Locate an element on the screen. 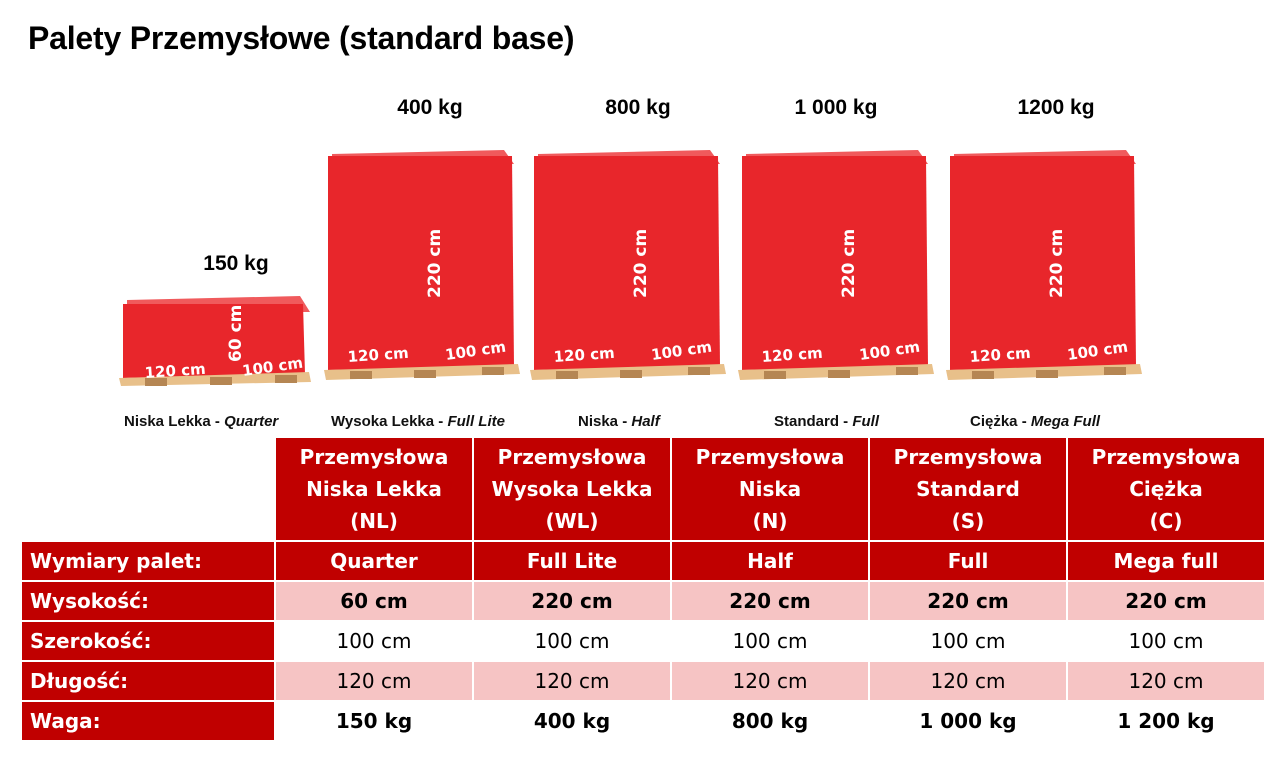 The width and height of the screenshot is (1280, 763). column-header-n: Przemysłowa Niska (N) is located at coordinates (770, 489).